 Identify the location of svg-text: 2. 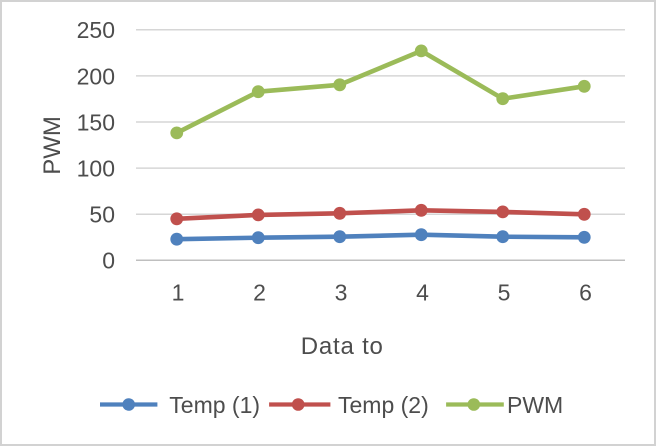
(259, 293).